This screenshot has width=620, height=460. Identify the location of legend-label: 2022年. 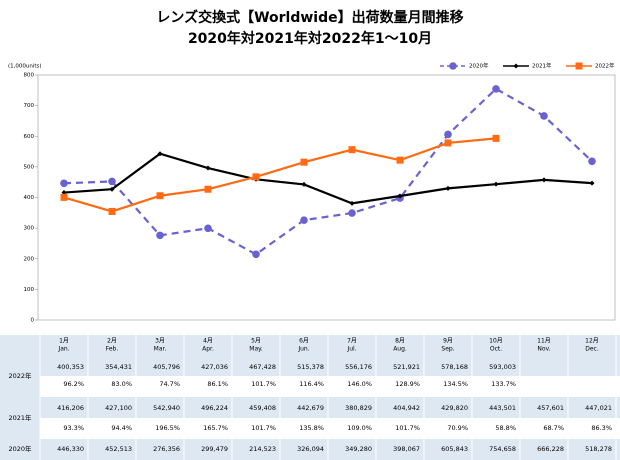
(605, 66).